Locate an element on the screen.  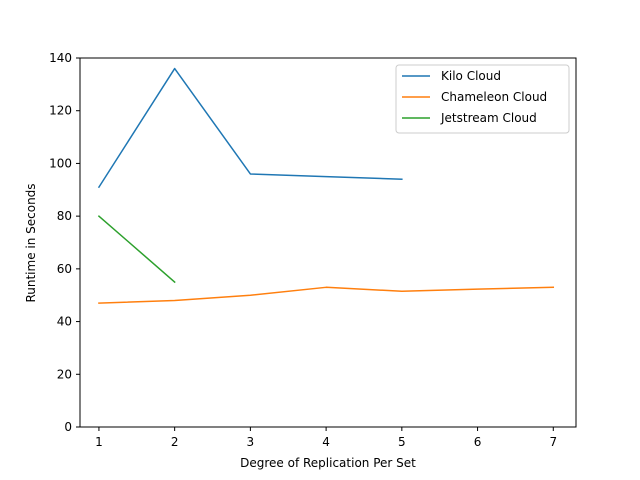
y-axis-label: Runtime in Seconds is located at coordinates (31, 242).